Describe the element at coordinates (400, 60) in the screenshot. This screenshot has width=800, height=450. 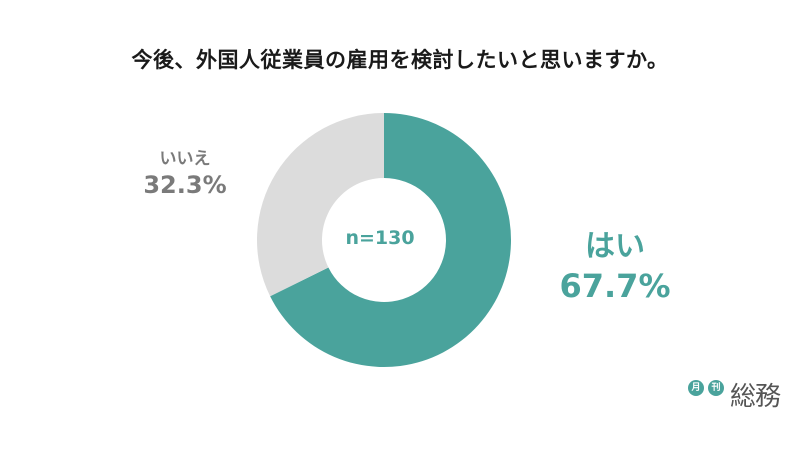
I see `chart-title: 今後、外国人従業員の雇用を検討したいと思いますか。` at that location.